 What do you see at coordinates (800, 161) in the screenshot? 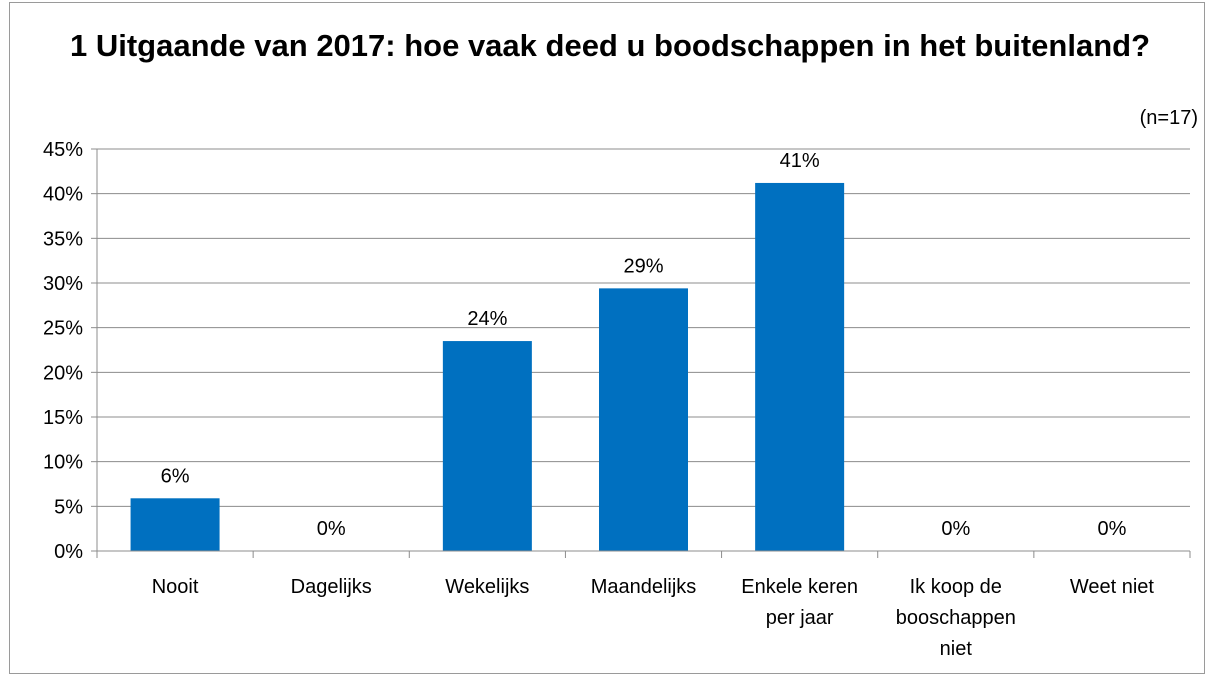
I see `data-label: 41%` at bounding box center [800, 161].